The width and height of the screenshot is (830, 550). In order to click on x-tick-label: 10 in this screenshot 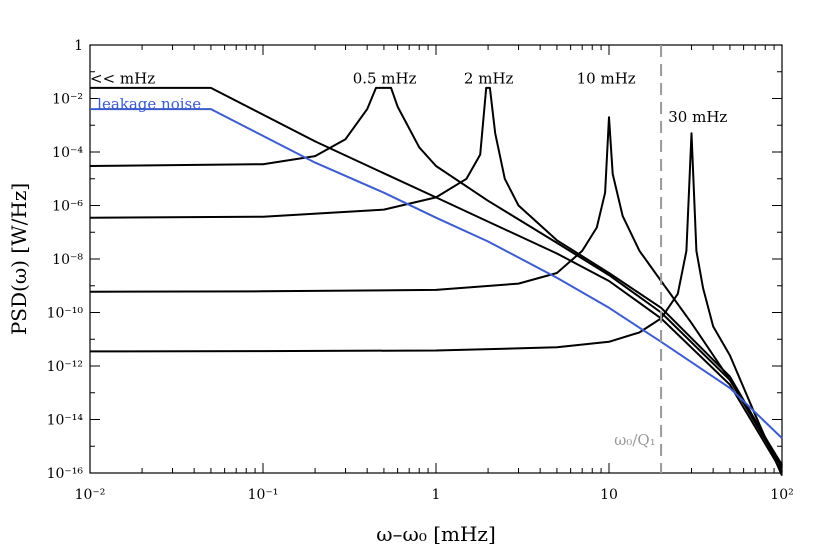, I will do `click(609, 495)`.